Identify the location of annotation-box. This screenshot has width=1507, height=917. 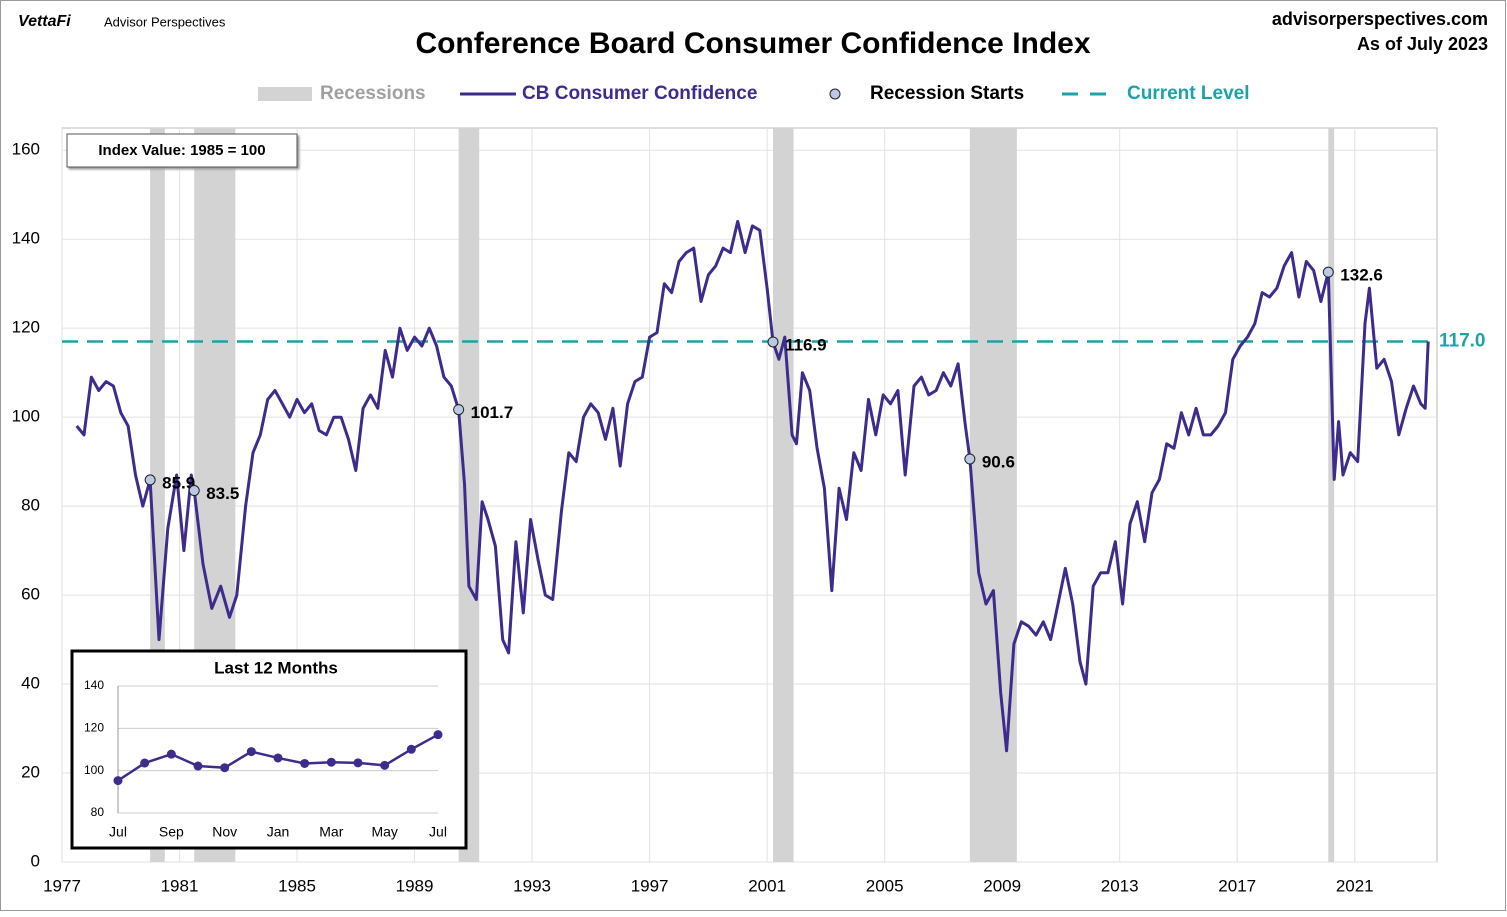
(182, 150).